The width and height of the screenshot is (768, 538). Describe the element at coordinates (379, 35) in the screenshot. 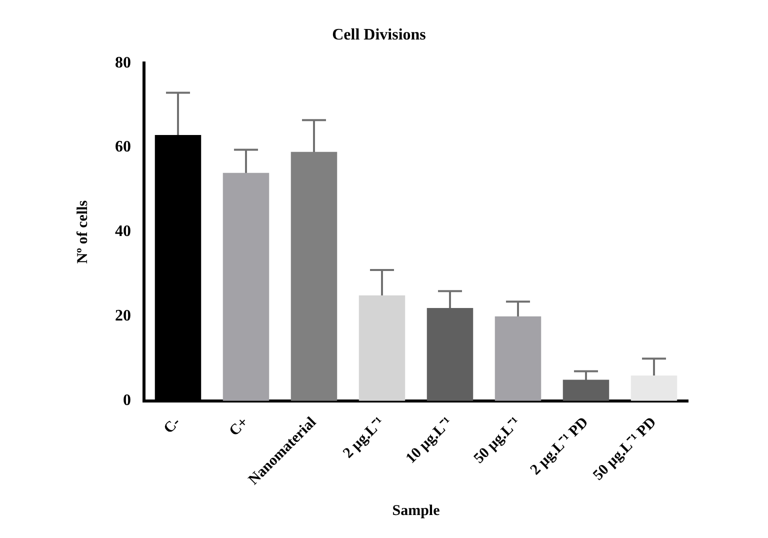

I see `chart-title: Cell Divisions` at that location.